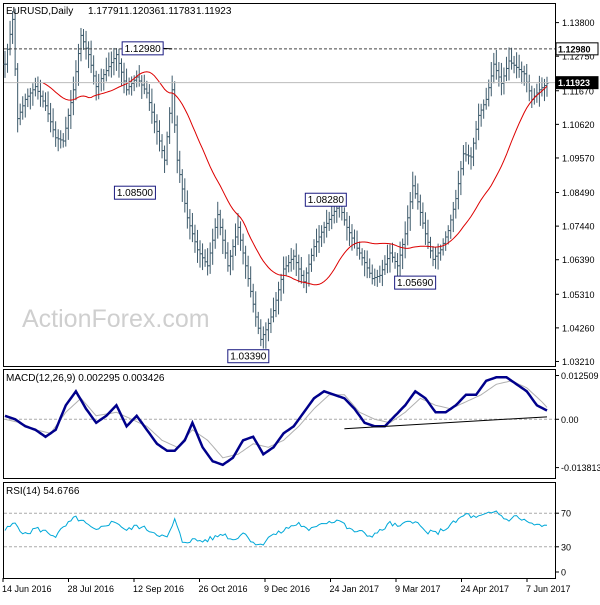  I want to click on price-y-tick-label: 1.06390, so click(578, 260).